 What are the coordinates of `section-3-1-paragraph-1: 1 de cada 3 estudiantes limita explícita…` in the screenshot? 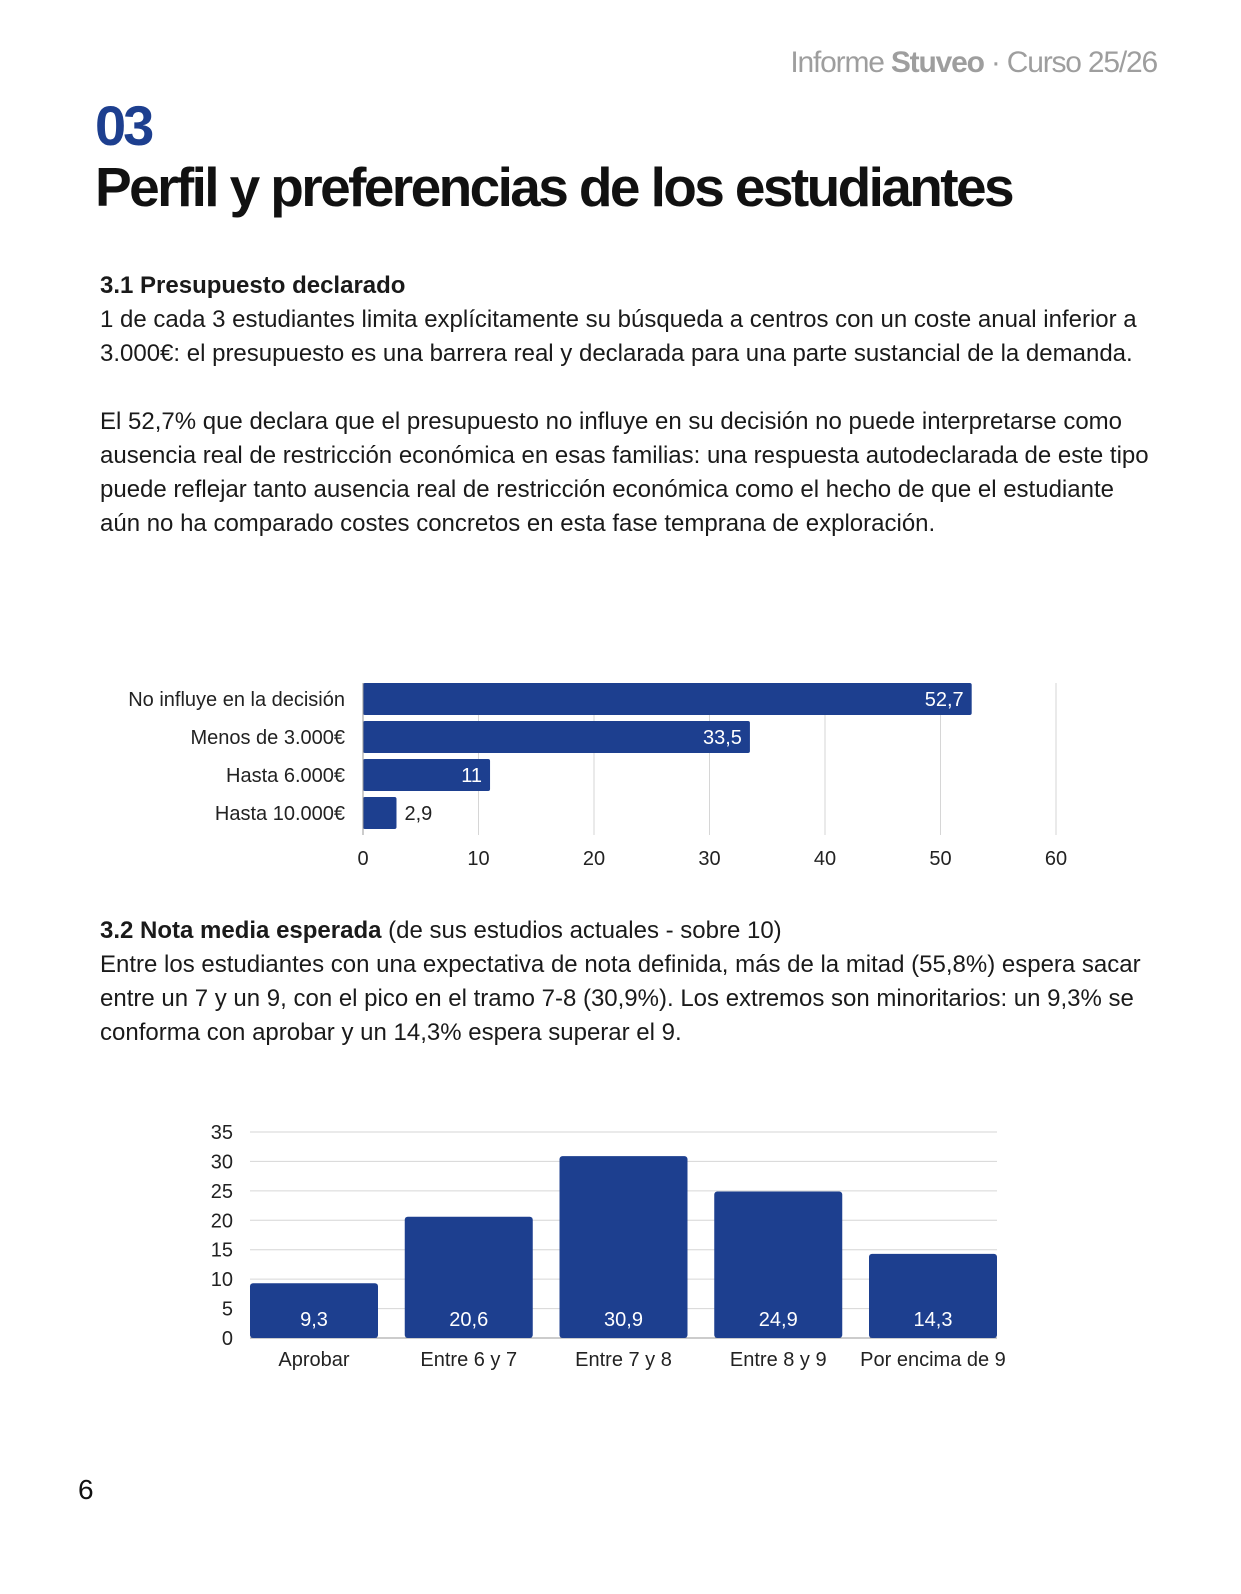 It's located at (618, 336).